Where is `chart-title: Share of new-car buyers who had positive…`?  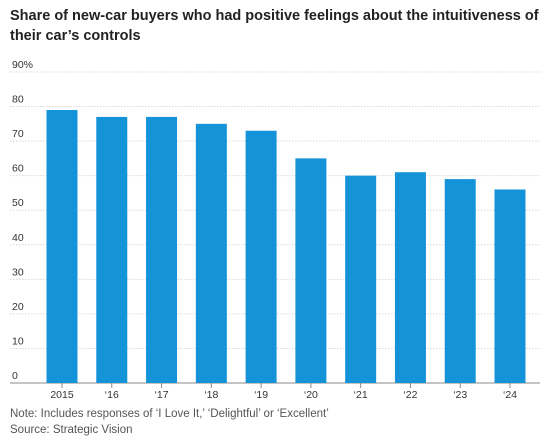
chart-title: Share of new-car buyers who had positive… is located at coordinates (274, 26).